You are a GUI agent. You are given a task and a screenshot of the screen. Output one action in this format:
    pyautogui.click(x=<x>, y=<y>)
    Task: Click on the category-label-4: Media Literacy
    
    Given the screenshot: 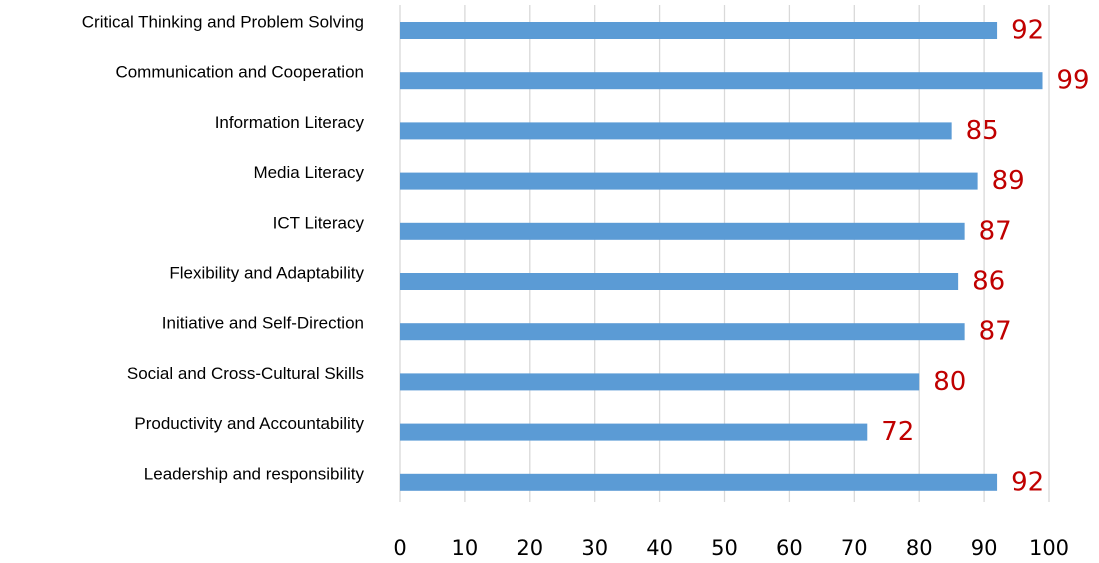 What is the action you would take?
    pyautogui.click(x=308, y=172)
    